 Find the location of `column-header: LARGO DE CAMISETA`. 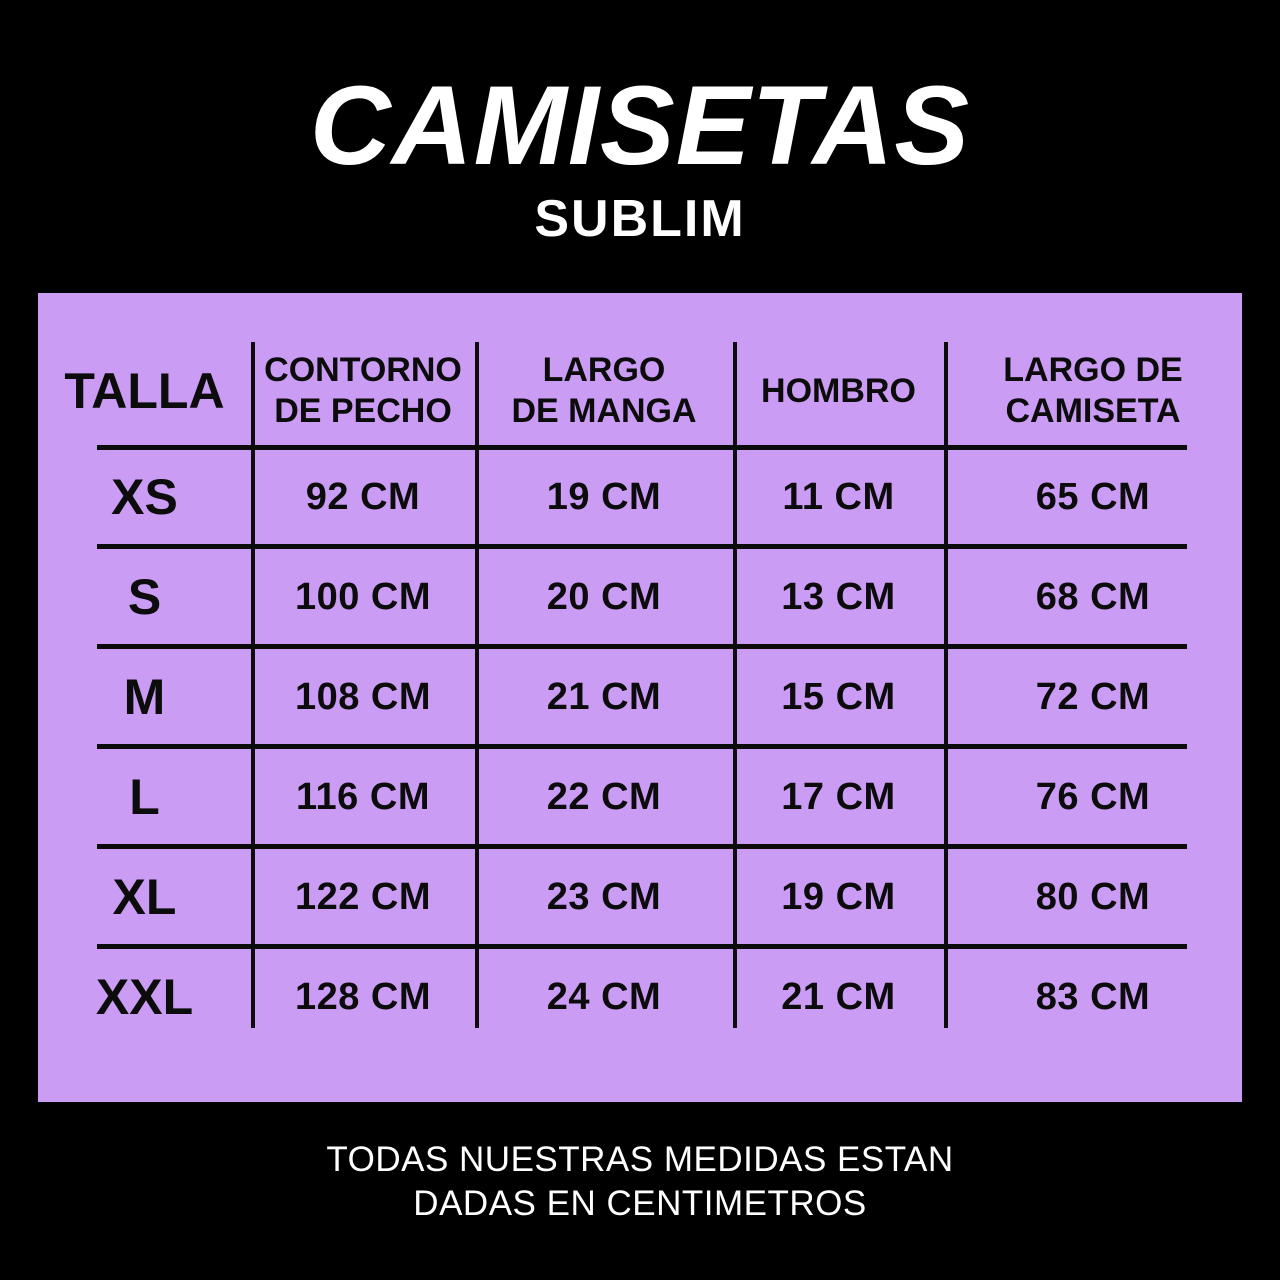

column-header: LARGO DE CAMISETA is located at coordinates (1093, 390).